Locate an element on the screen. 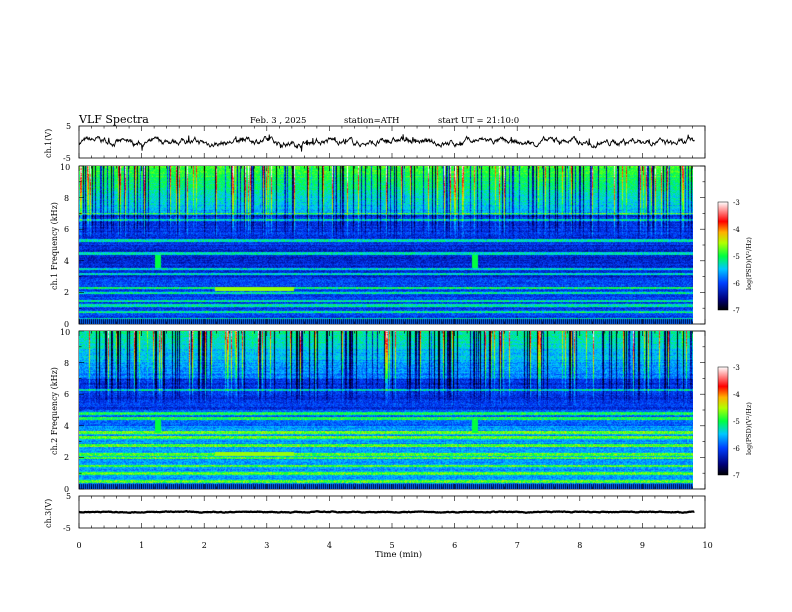 This screenshot has height=612, width=792. figure-title: VLF Spectra is located at coordinates (113, 119).